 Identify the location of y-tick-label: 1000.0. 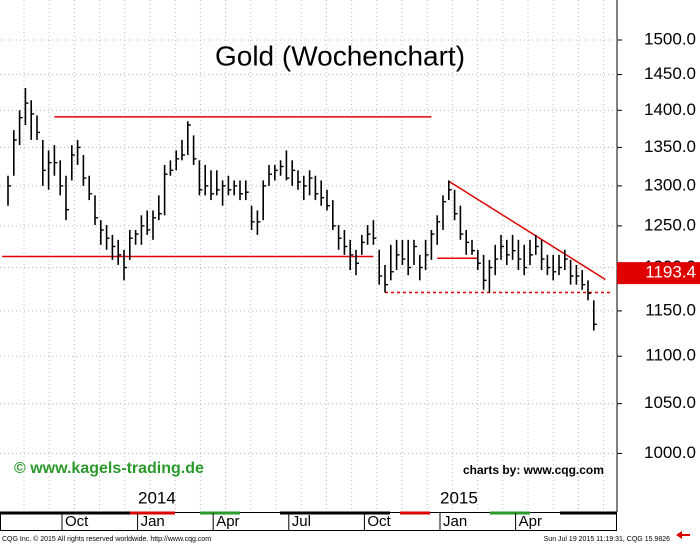
(670, 452).